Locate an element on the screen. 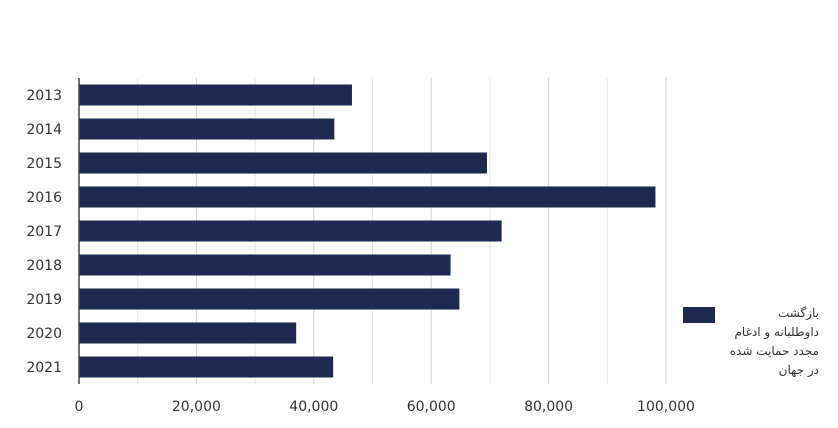 This screenshot has height=428, width=838. bar-2015 is located at coordinates (283, 163).